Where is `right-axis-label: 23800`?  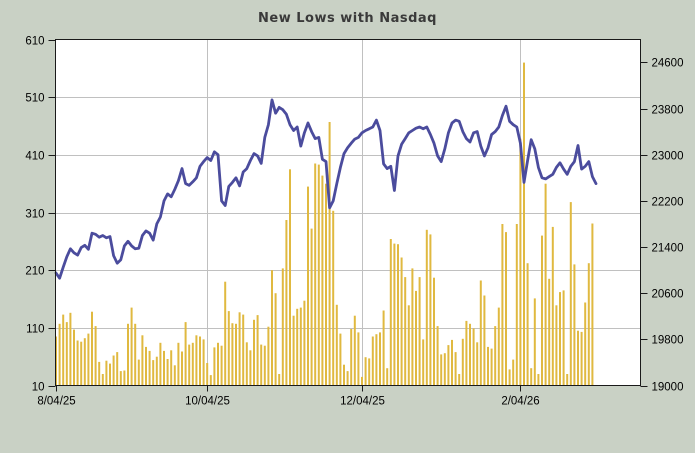 right-axis-label: 23800 is located at coordinates (668, 111).